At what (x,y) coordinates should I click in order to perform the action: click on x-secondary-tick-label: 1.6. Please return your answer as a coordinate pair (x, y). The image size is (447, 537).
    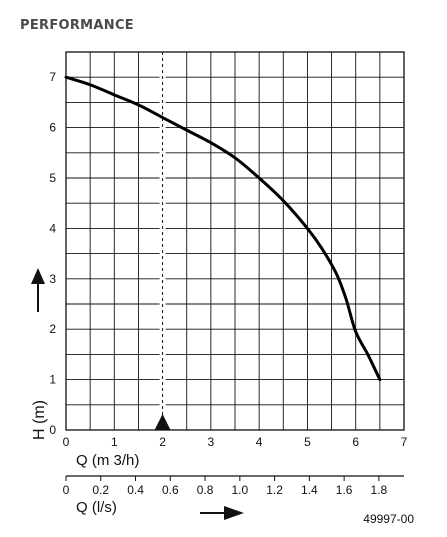
    Looking at the image, I should click on (344, 490).